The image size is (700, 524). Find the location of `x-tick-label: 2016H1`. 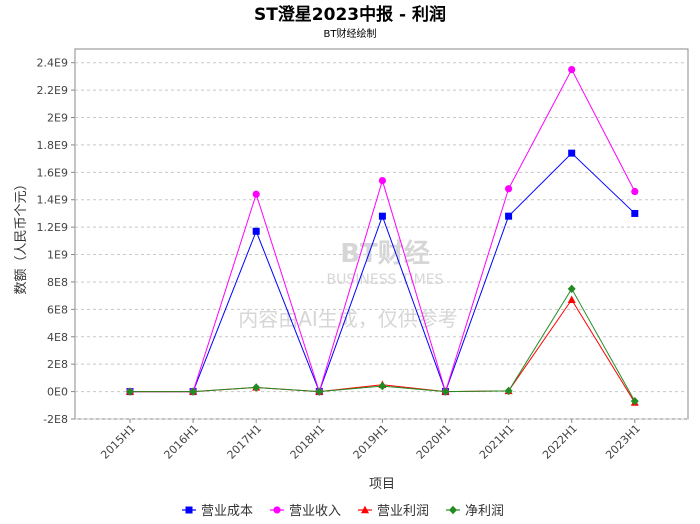

x-tick-label: 2016H1 is located at coordinates (181, 442).